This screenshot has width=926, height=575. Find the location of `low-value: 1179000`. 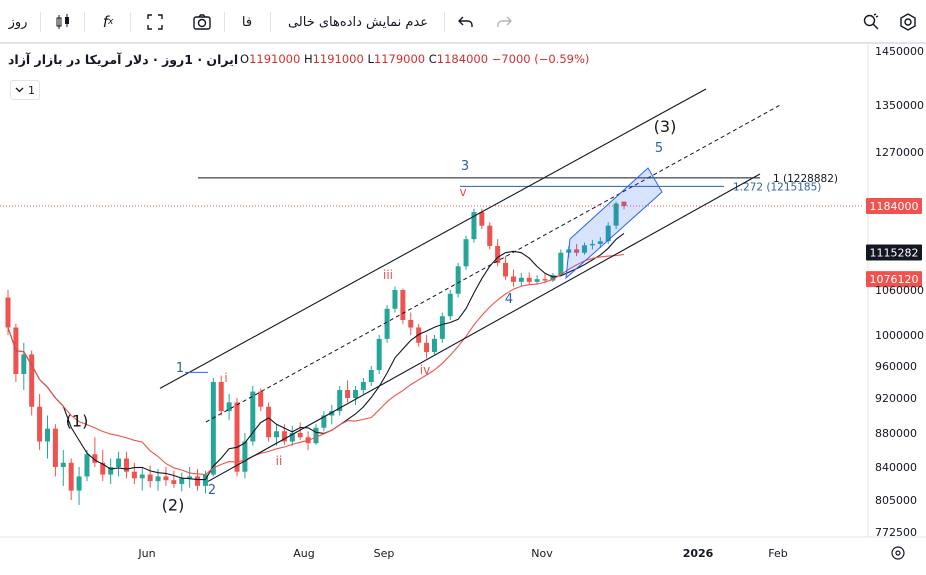

low-value: 1179000 is located at coordinates (399, 59).